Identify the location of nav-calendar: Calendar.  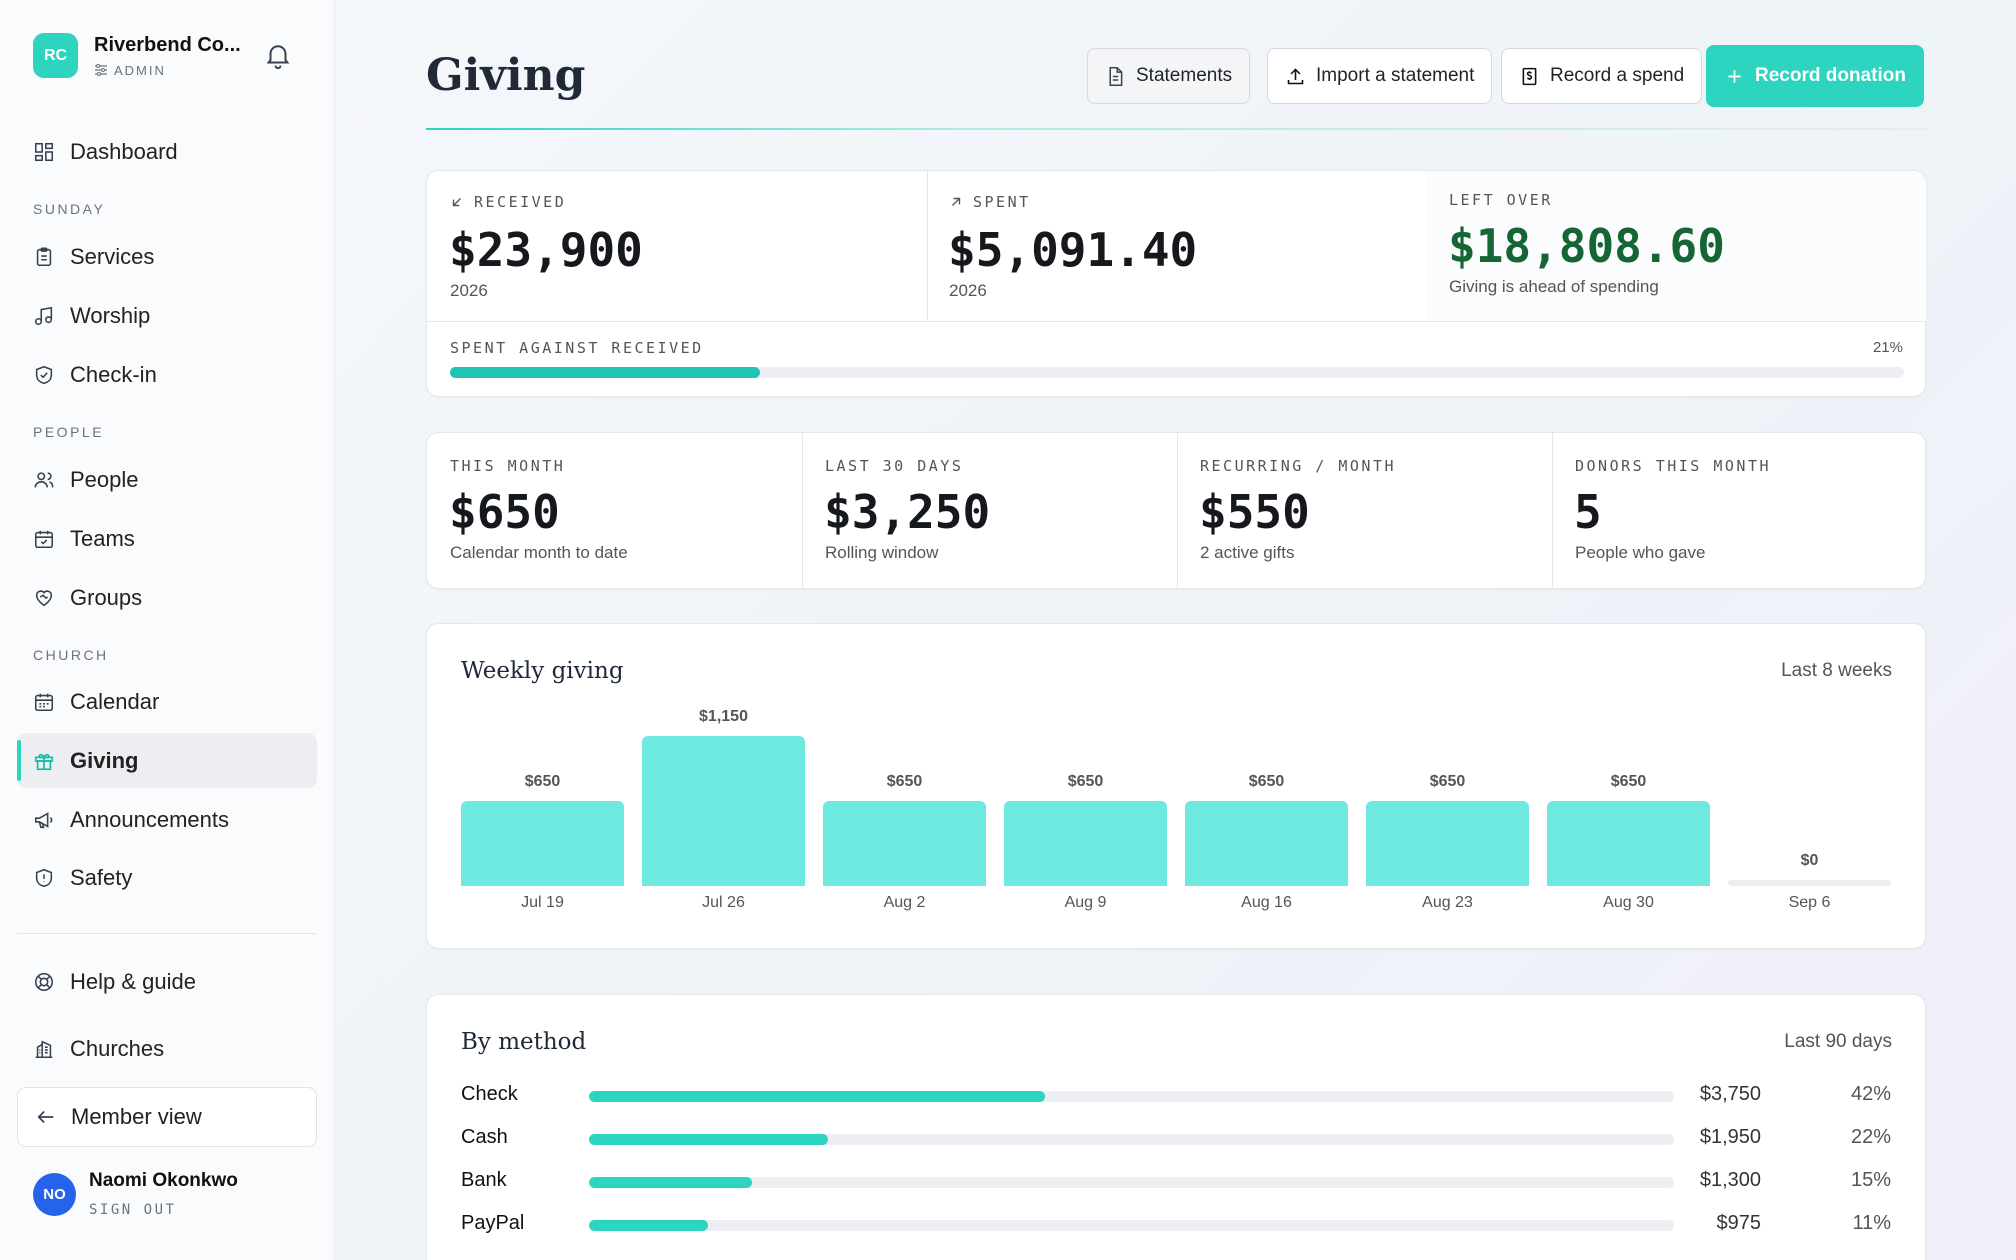
(167, 701).